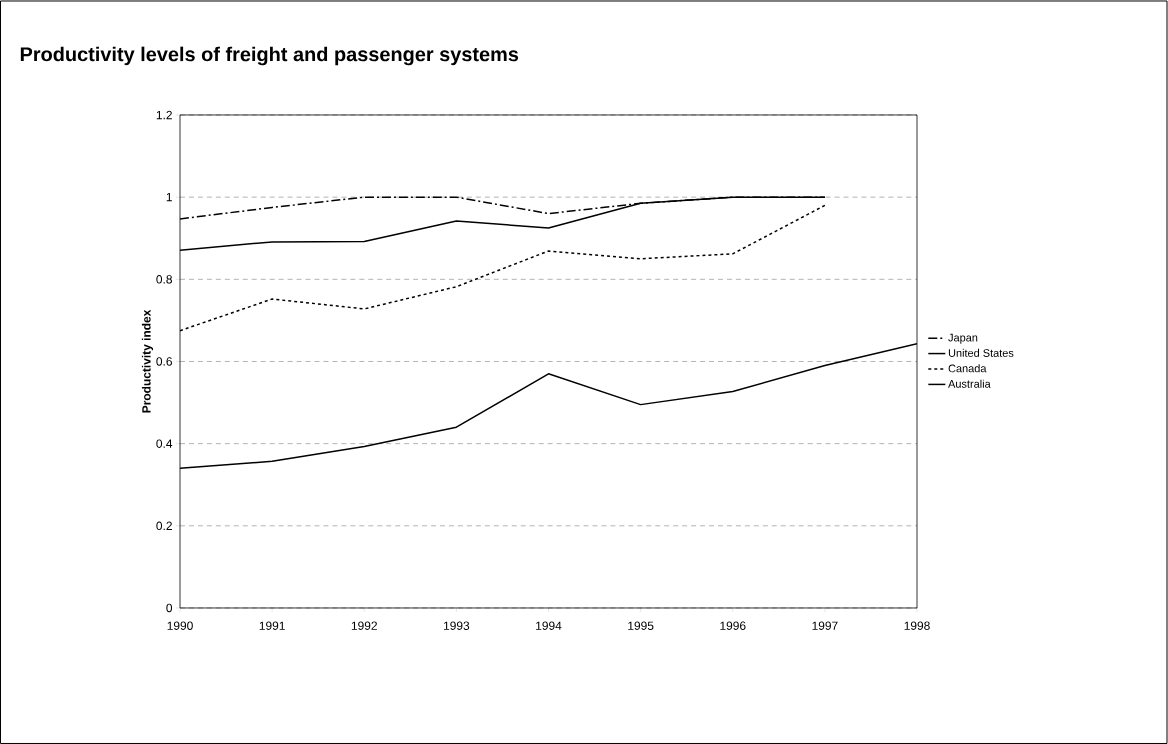 The image size is (1168, 744). I want to click on legend-label: Japan, so click(963, 338).